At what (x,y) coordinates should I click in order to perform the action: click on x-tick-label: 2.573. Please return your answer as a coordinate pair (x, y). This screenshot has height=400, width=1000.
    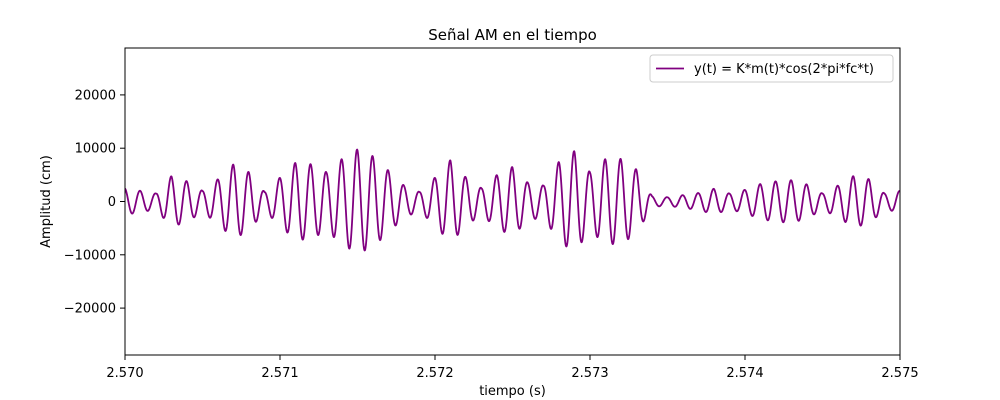
    Looking at the image, I should click on (589, 373).